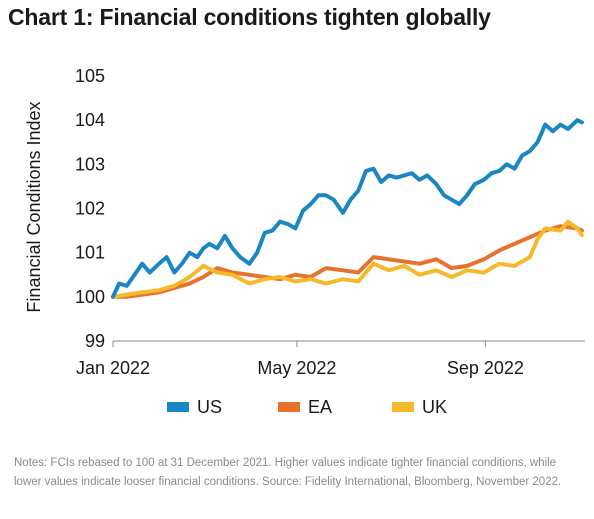 Image resolution: width=594 pixels, height=519 pixels. What do you see at coordinates (90, 76) in the screenshot?
I see `y-tick-label: 105` at bounding box center [90, 76].